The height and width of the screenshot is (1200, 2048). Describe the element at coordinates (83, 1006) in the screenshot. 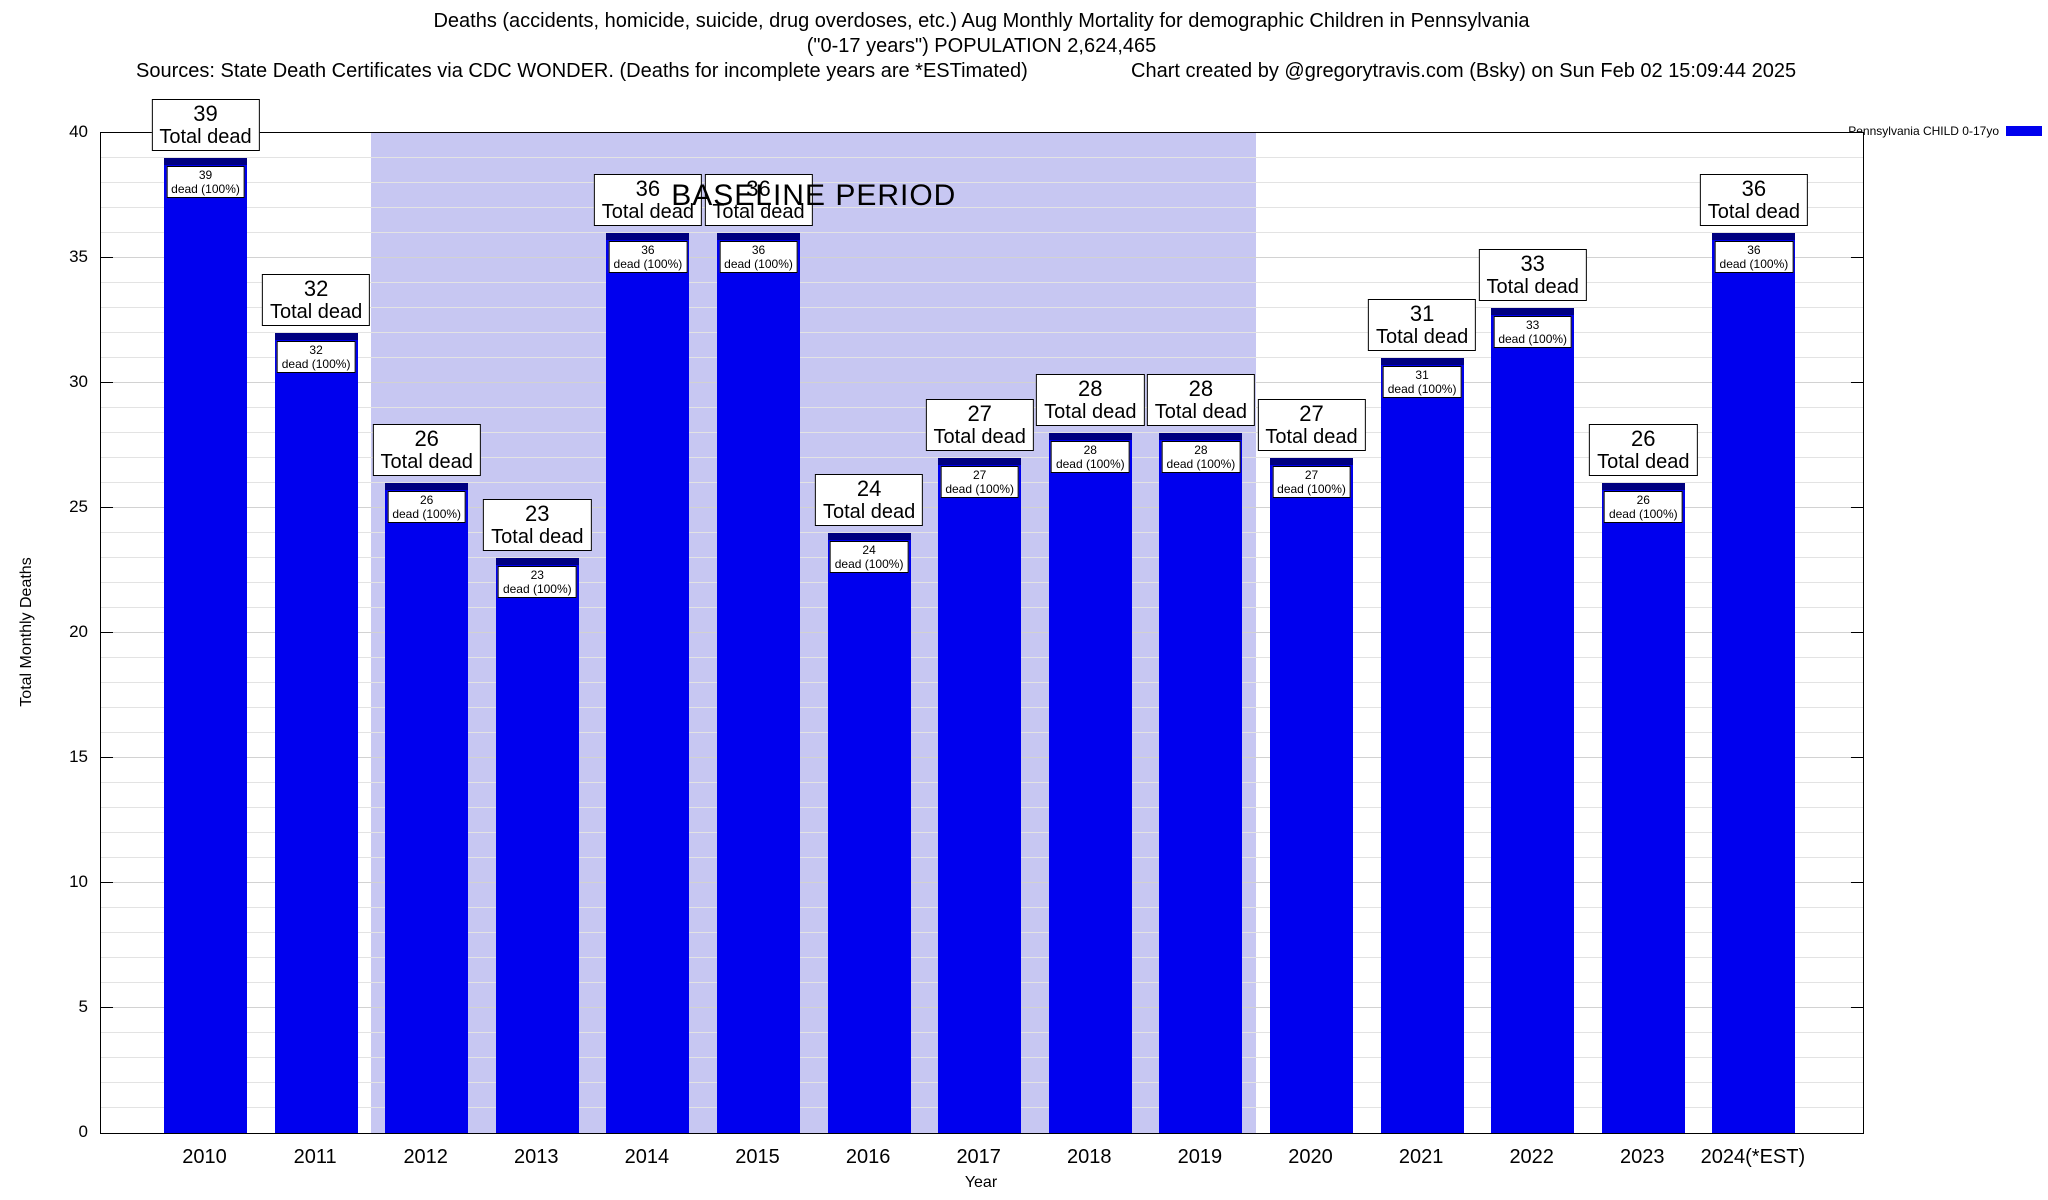

I see `y-axis-tick-label: 5` at that location.